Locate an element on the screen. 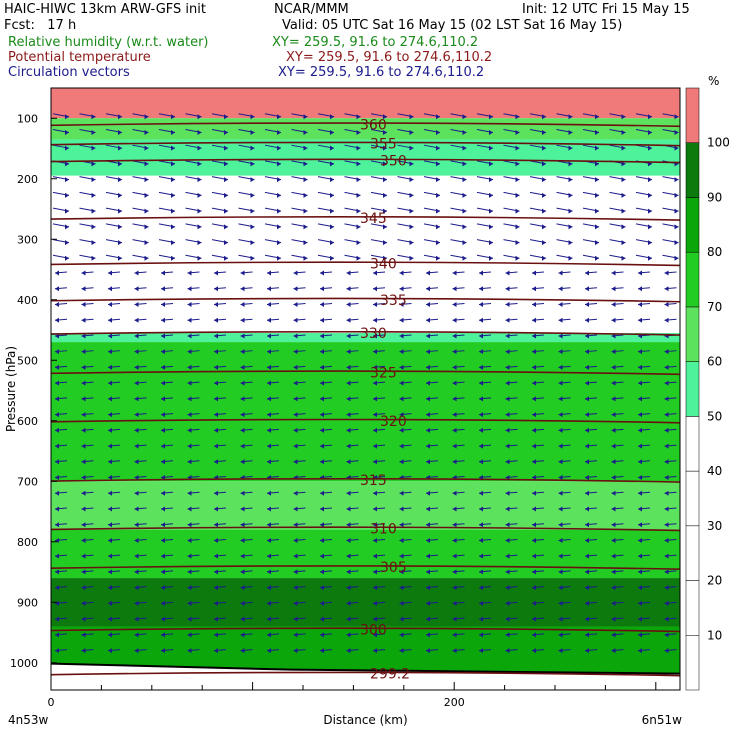 The width and height of the screenshot is (740, 740). y-tick-label: 600 is located at coordinates (27, 421).